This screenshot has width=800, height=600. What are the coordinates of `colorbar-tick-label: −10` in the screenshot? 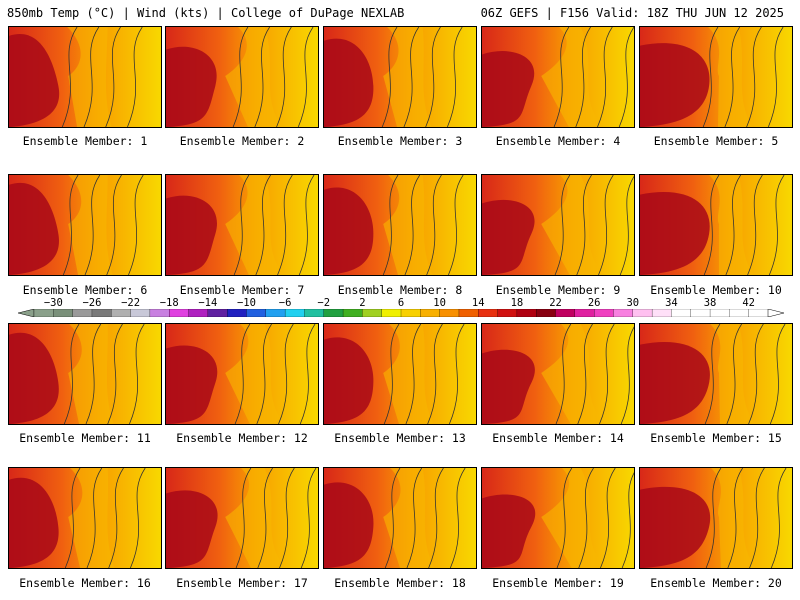 It's located at (246, 303).